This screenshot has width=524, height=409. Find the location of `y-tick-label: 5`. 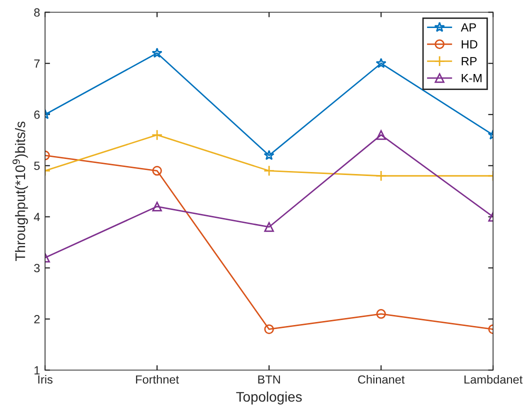

y-tick-label: 5 is located at coordinates (37, 166).